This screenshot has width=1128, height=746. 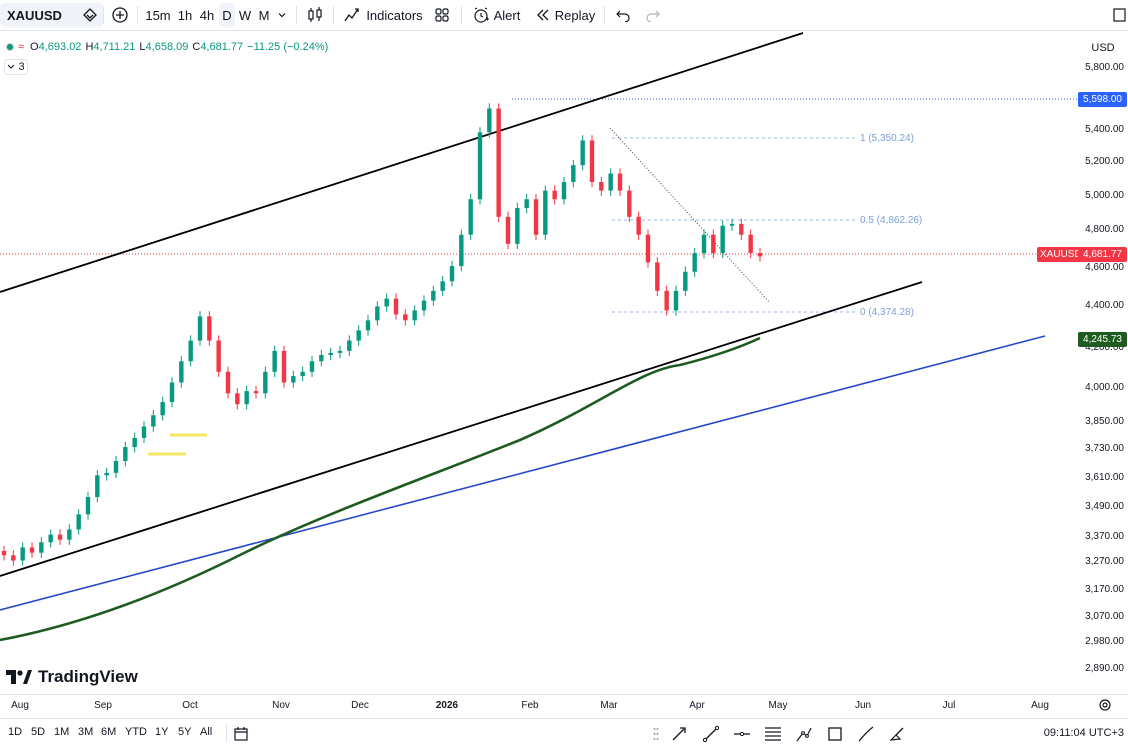 What do you see at coordinates (281, 705) in the screenshot?
I see `time-label: Nov` at bounding box center [281, 705].